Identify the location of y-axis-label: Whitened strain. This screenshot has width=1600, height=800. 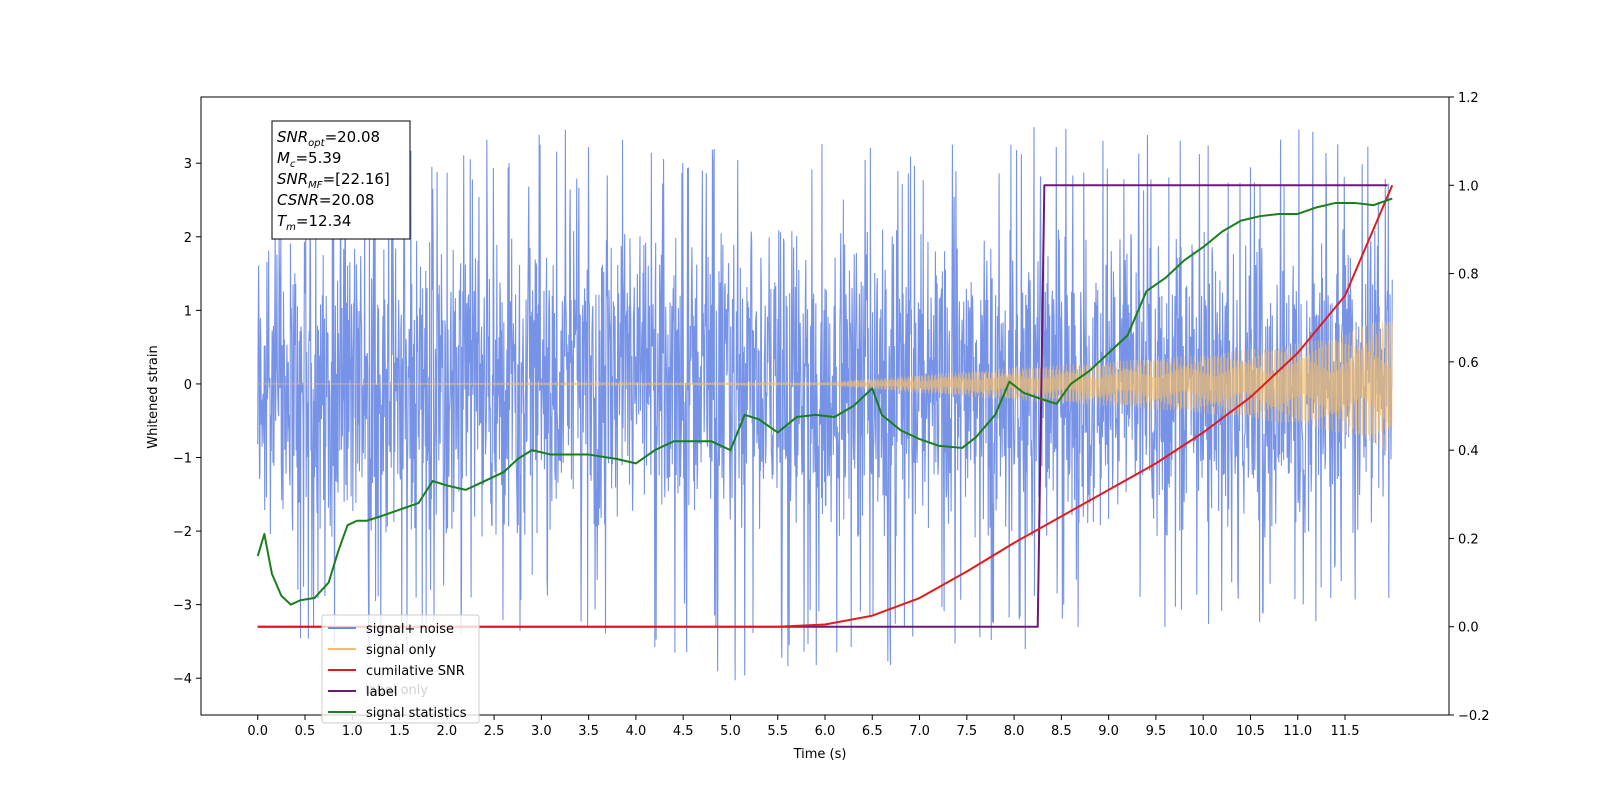
(153, 396).